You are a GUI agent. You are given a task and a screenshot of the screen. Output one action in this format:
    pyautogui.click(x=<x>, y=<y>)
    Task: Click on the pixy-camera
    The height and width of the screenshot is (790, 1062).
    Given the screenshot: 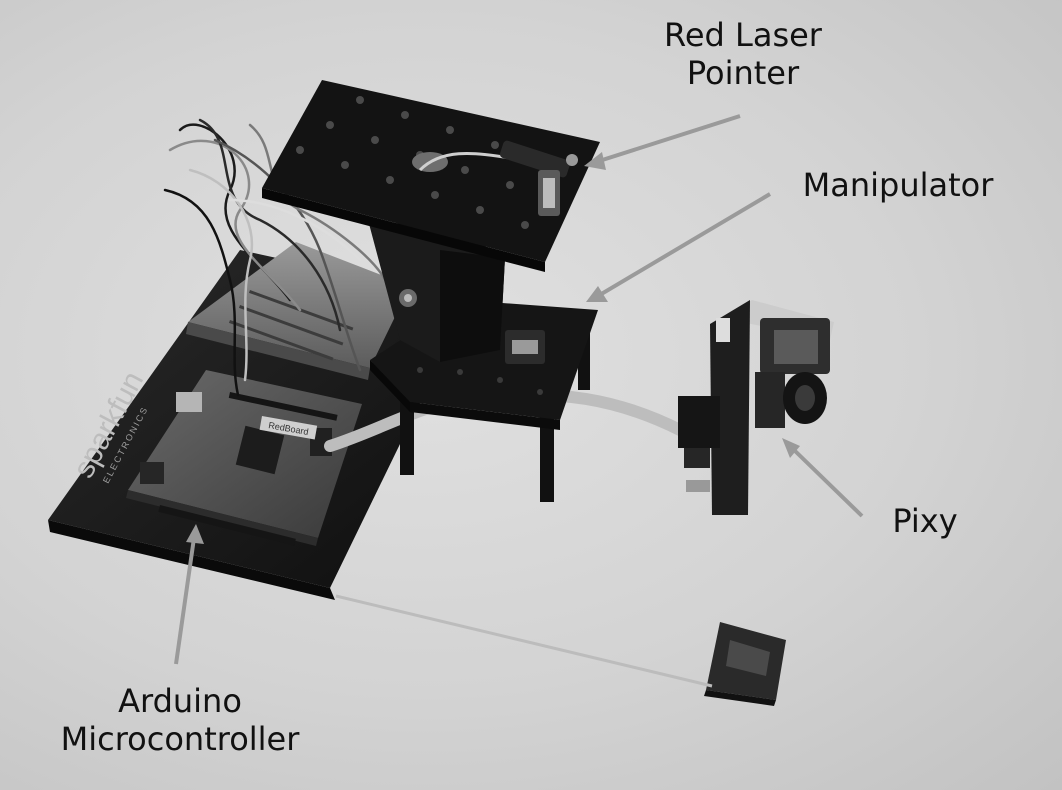 What is the action you would take?
    pyautogui.click(x=756, y=407)
    